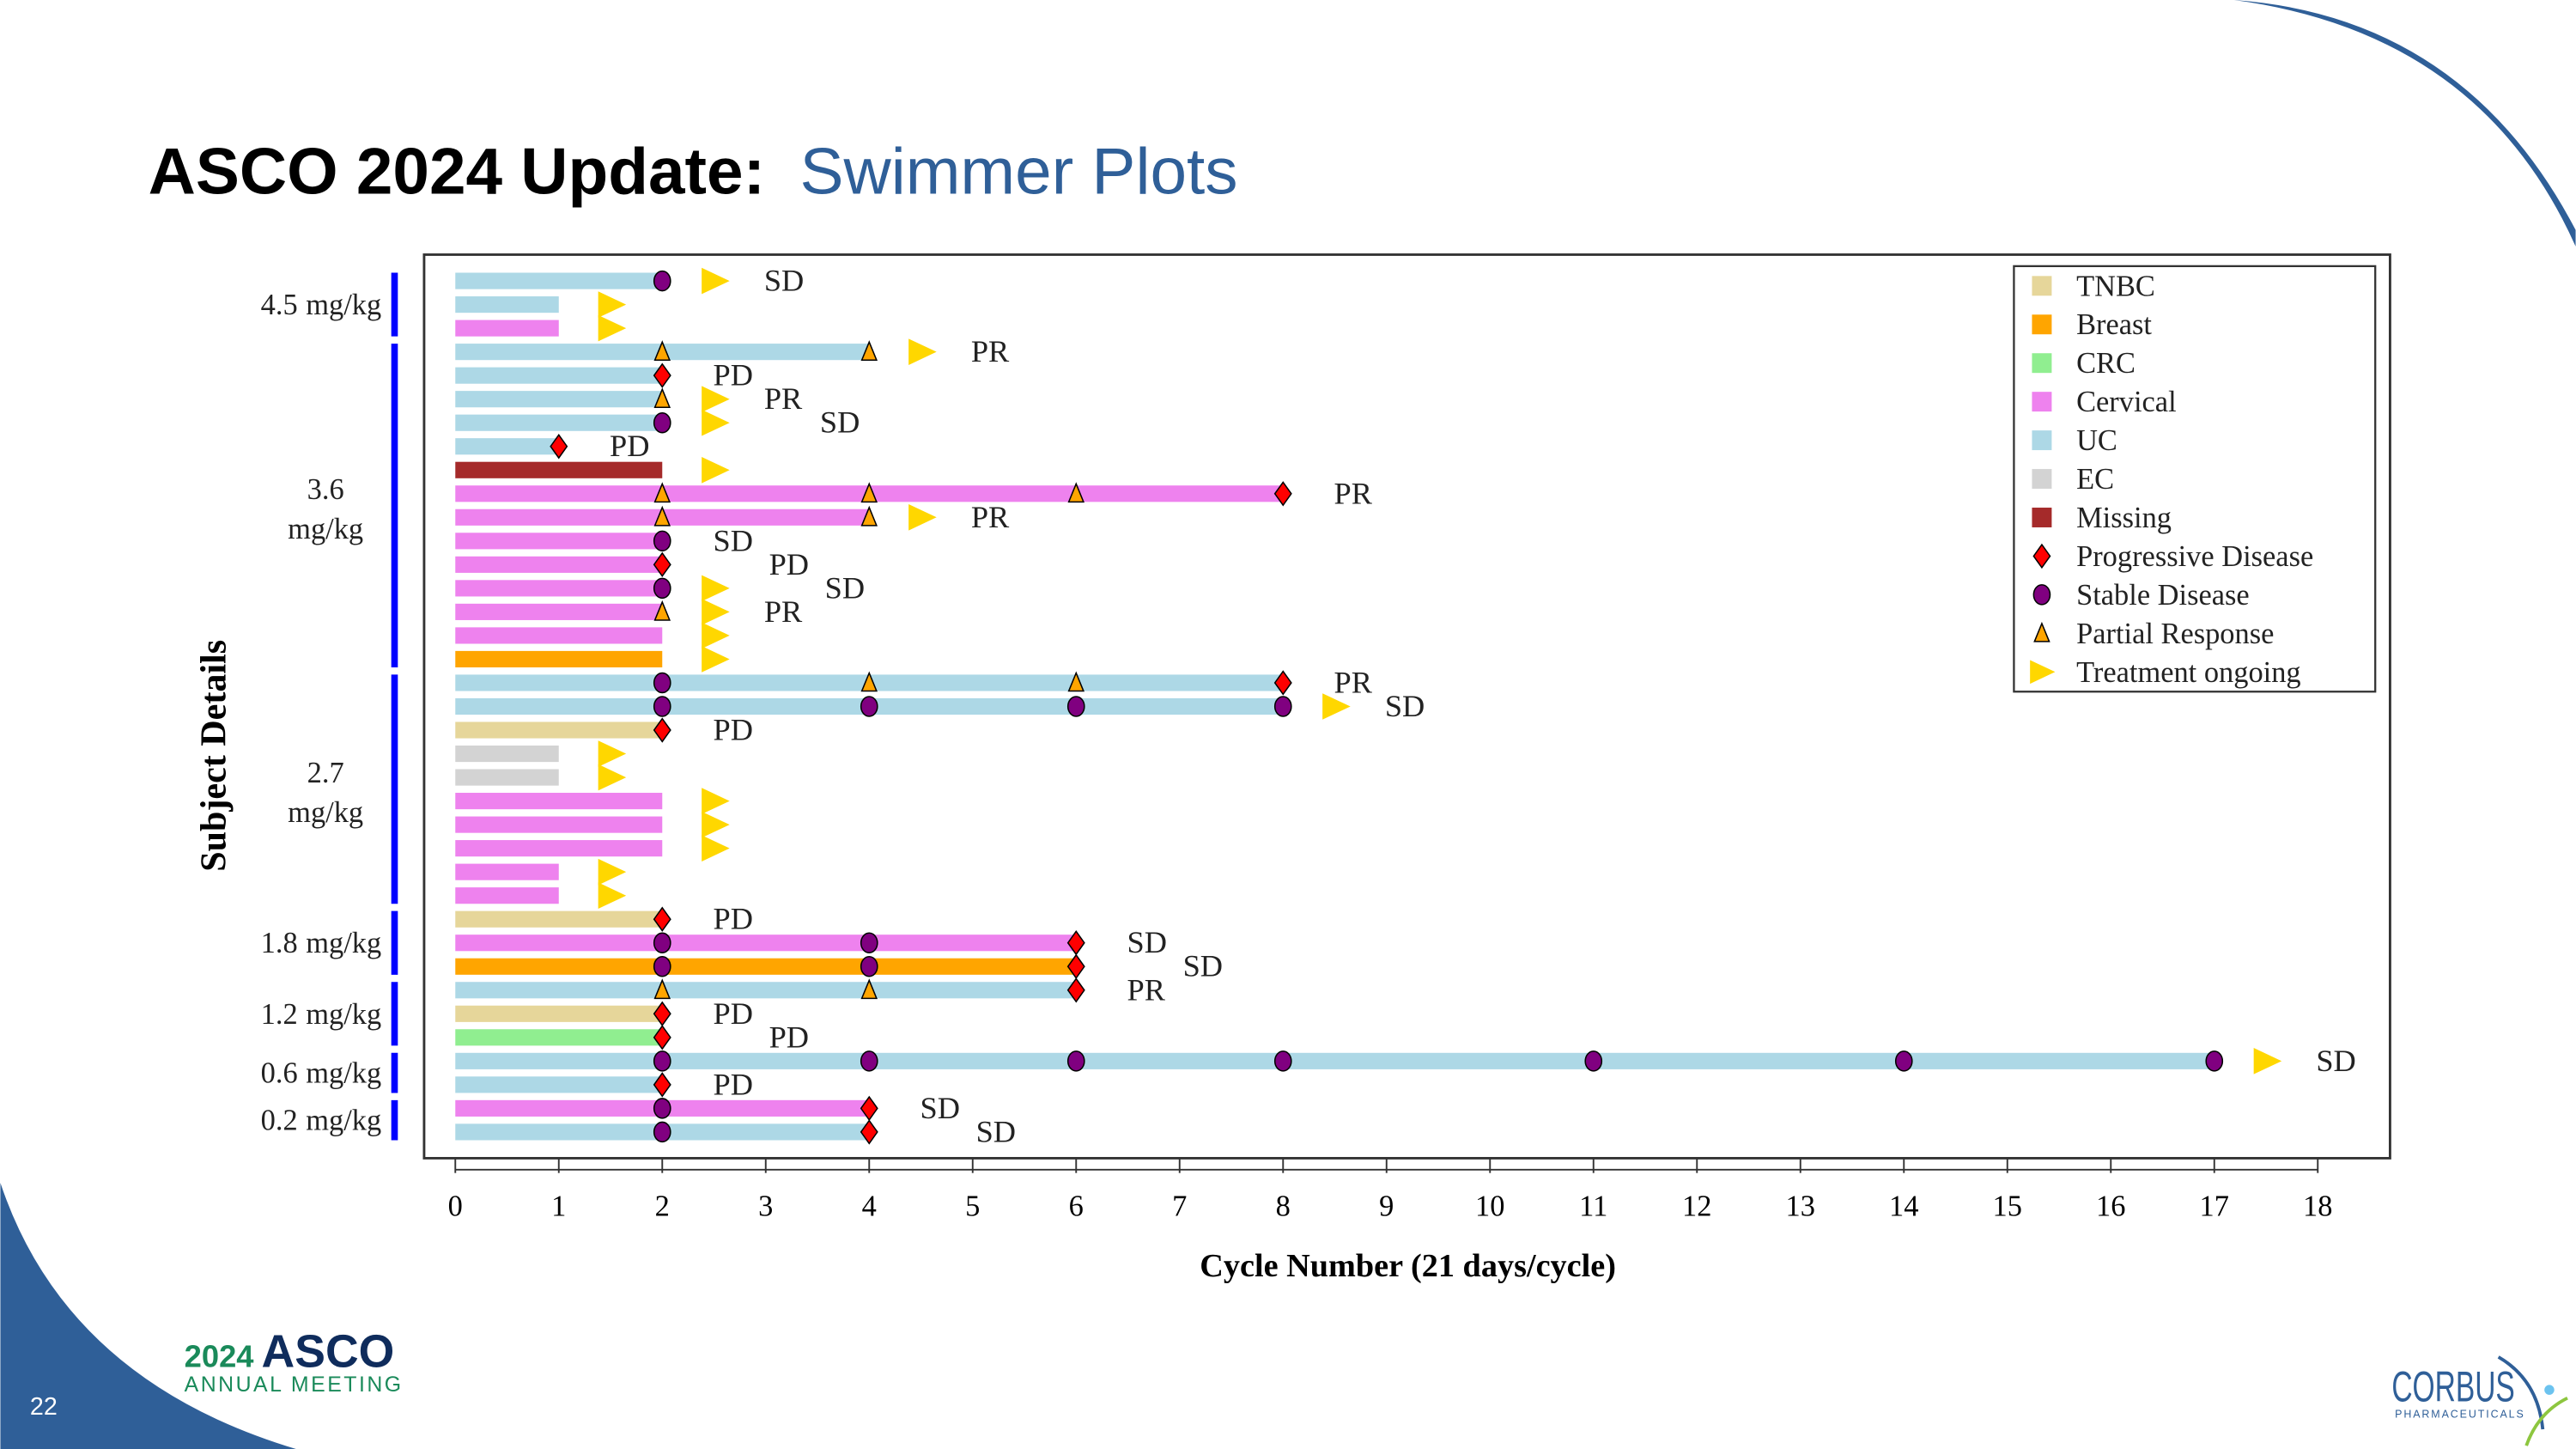  What do you see at coordinates (2124, 518) in the screenshot?
I see `legend-label: Missing` at bounding box center [2124, 518].